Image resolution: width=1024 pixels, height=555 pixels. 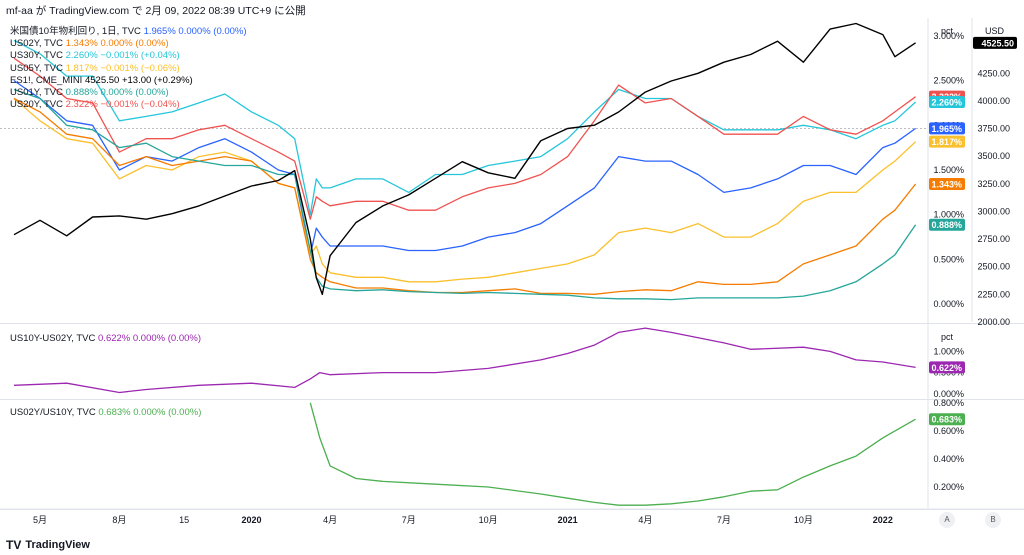 I want to click on last-value-label-us01y: 0.888%, so click(x=947, y=224).